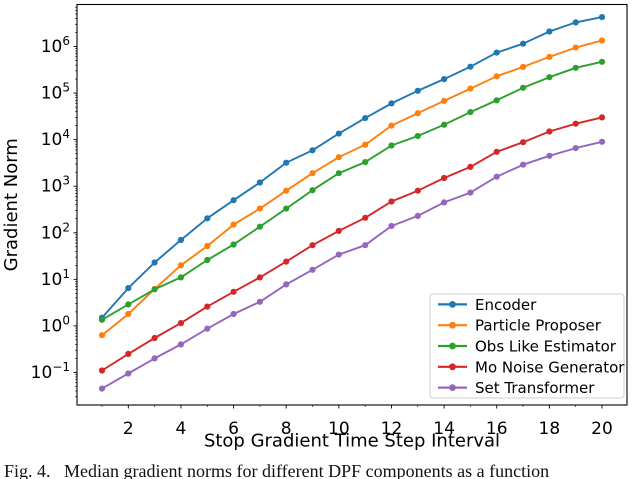  What do you see at coordinates (352, 441) in the screenshot?
I see `x-axis-label: Stop Gradient Time Step Interval` at bounding box center [352, 441].